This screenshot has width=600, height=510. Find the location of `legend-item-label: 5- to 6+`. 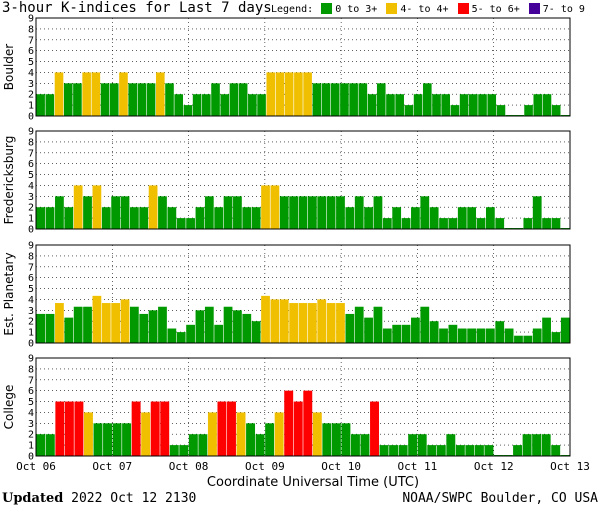

legend-item-label: 5- to 6+ is located at coordinates (495, 9).